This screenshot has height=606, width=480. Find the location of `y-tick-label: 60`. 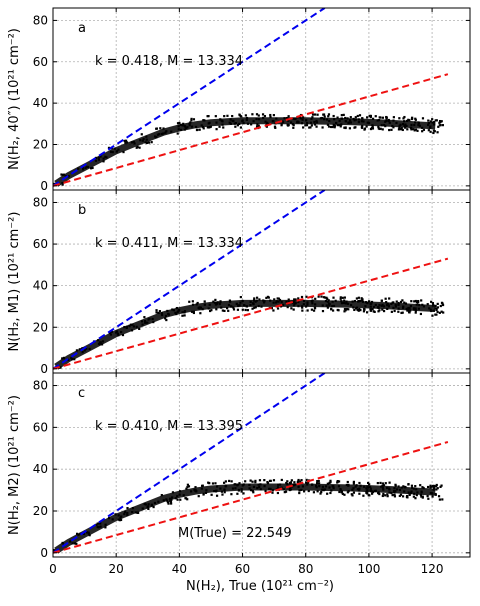

y-tick-label: 60 is located at coordinates (40, 62).